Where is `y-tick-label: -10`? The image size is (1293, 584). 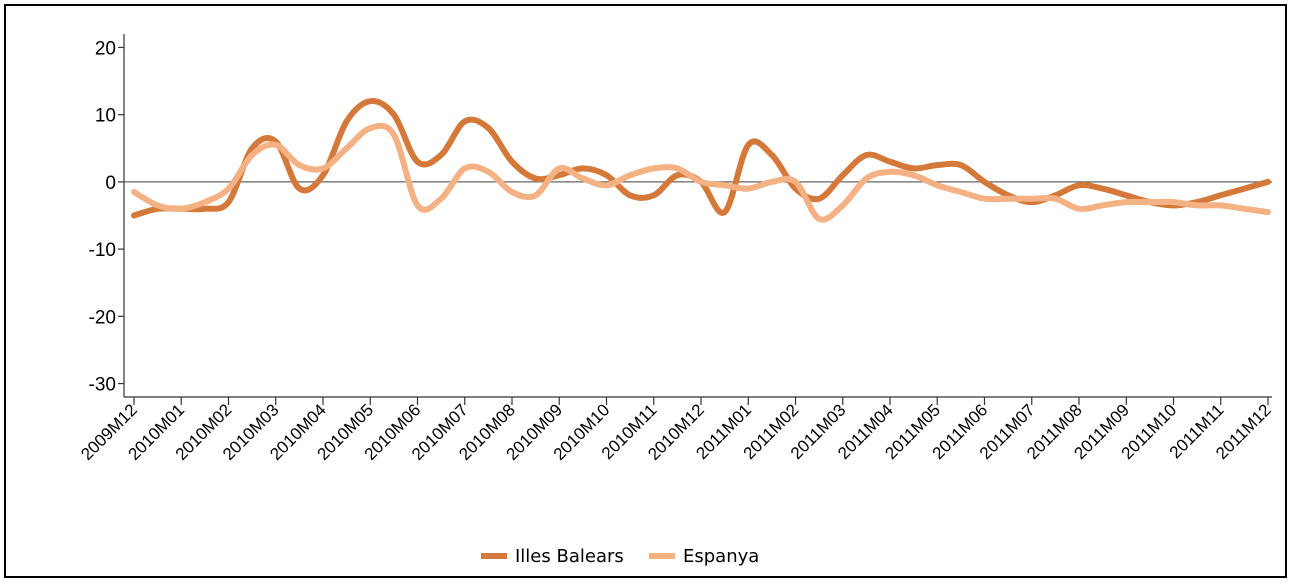 y-tick-label: -10 is located at coordinates (102, 250).